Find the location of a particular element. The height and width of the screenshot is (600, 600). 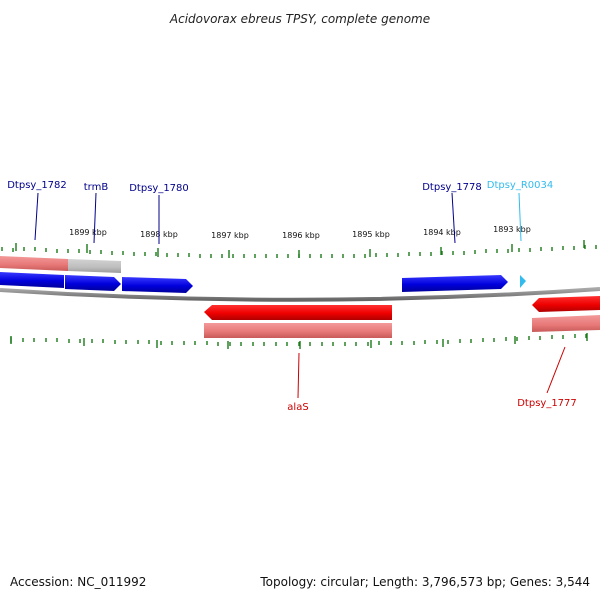

gene-arrow-dtpsy-r0034 is located at coordinates (523, 281).